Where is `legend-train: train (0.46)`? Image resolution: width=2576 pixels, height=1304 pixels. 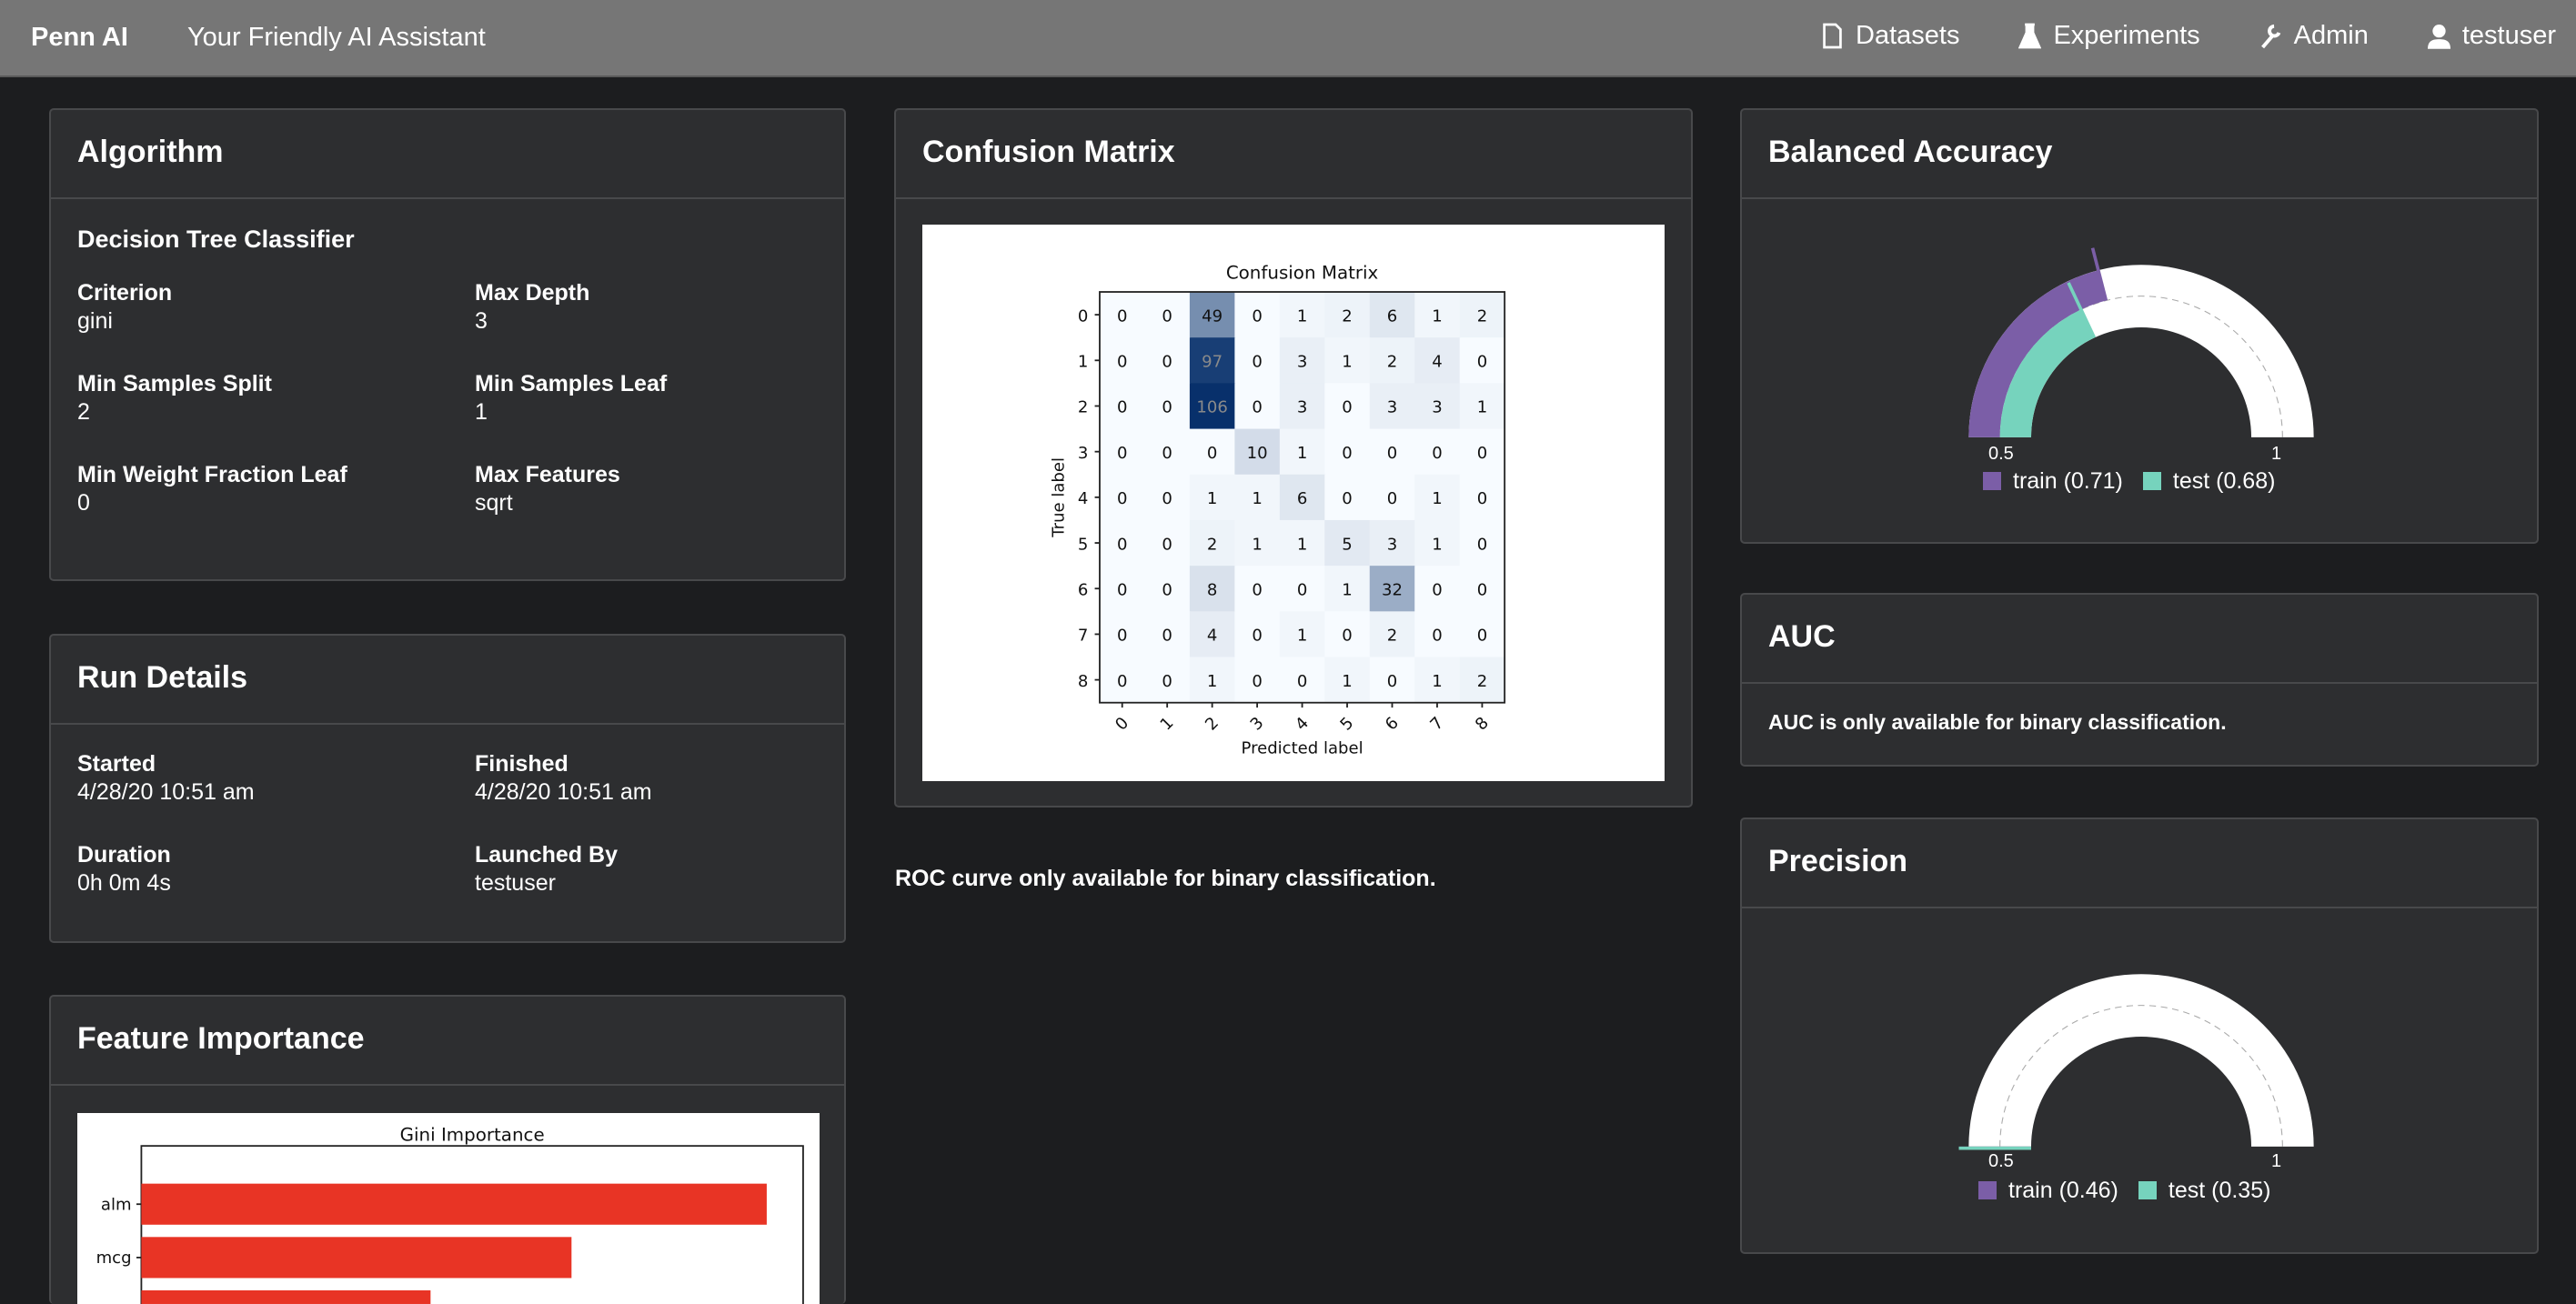
legend-train: train (0.46) is located at coordinates (2048, 1191).